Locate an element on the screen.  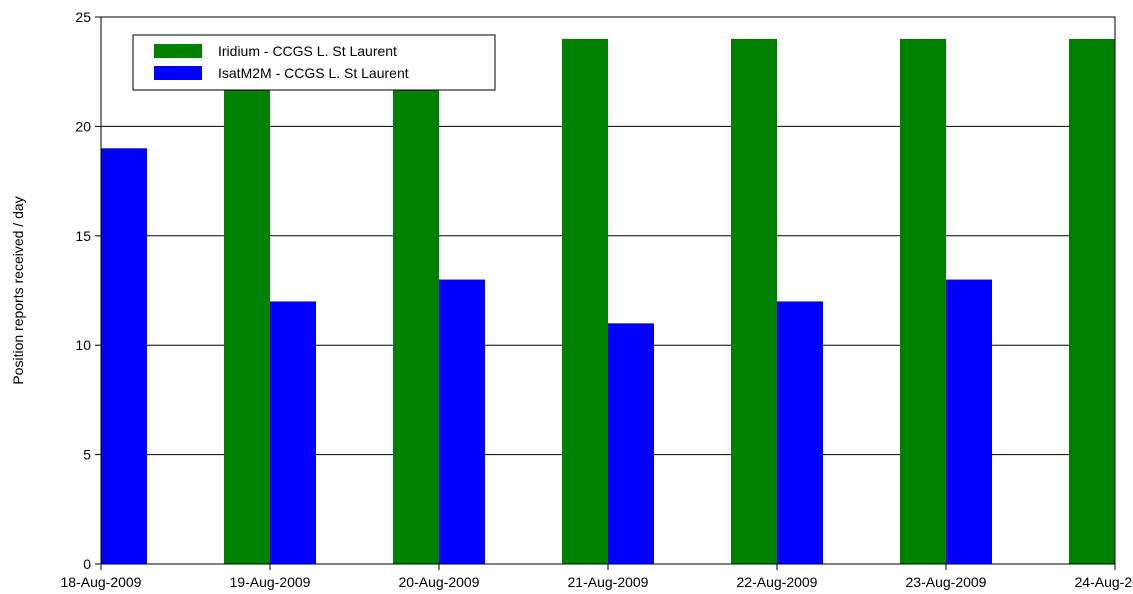
legend-swatch-isatm2m is located at coordinates (178, 73).